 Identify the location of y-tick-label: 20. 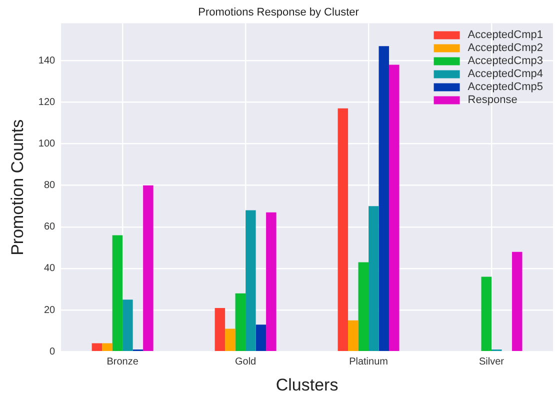
(50, 310).